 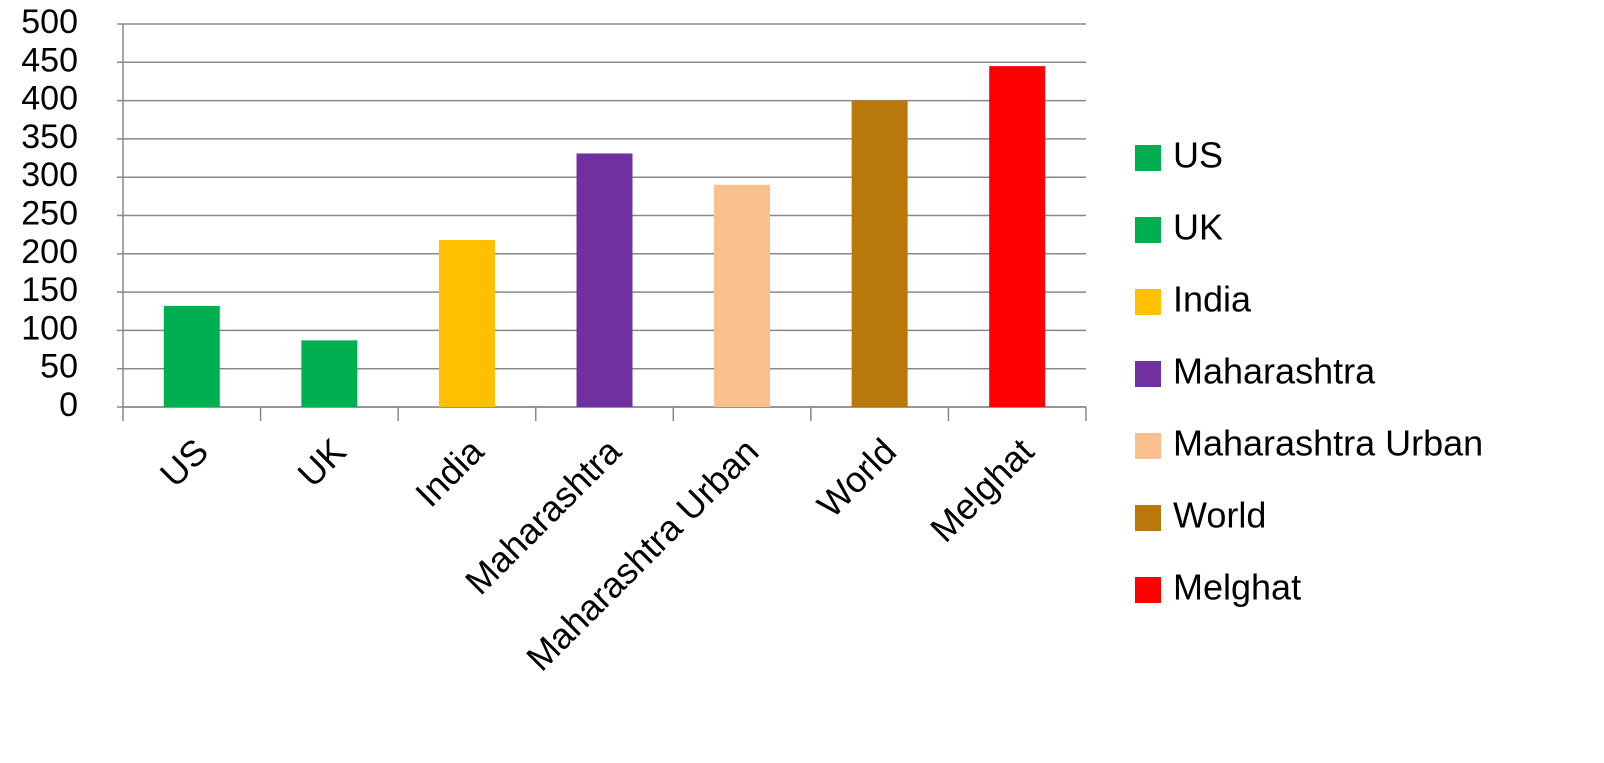 I want to click on y-tick-label: 400, so click(x=49, y=99).